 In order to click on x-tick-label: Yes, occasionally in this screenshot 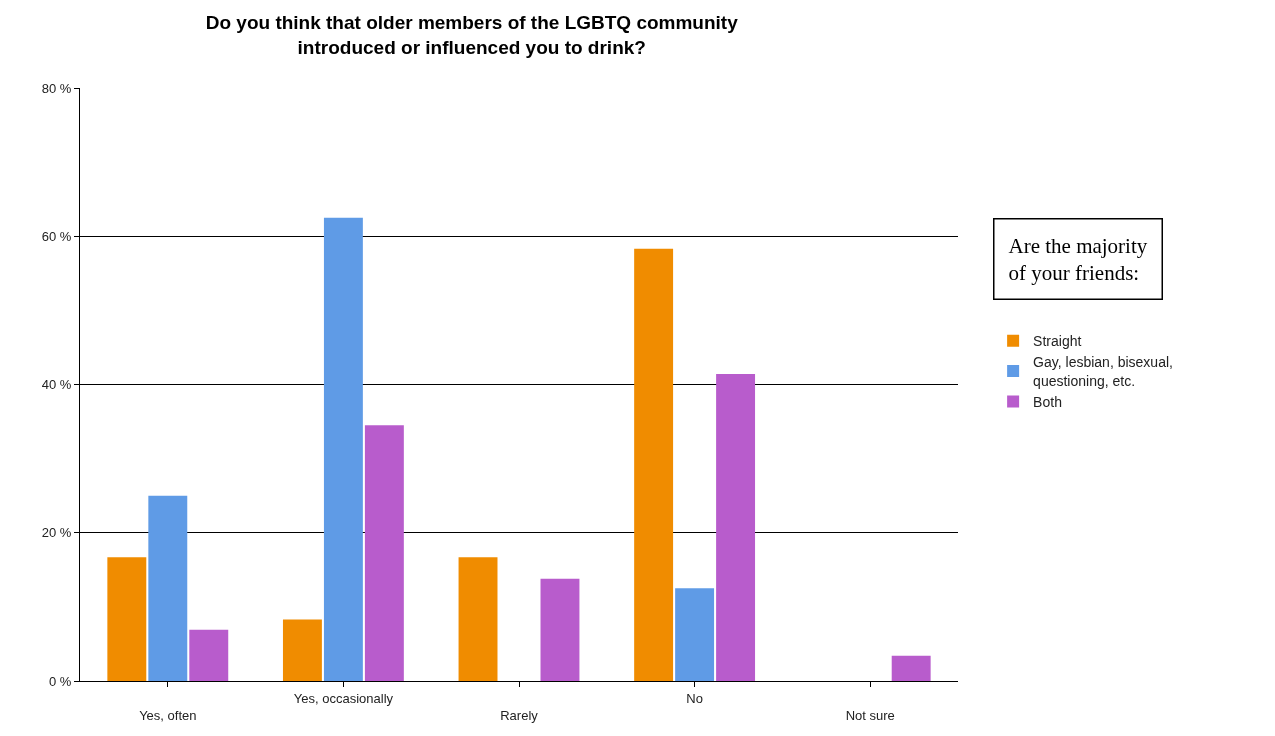, I will do `click(343, 698)`.